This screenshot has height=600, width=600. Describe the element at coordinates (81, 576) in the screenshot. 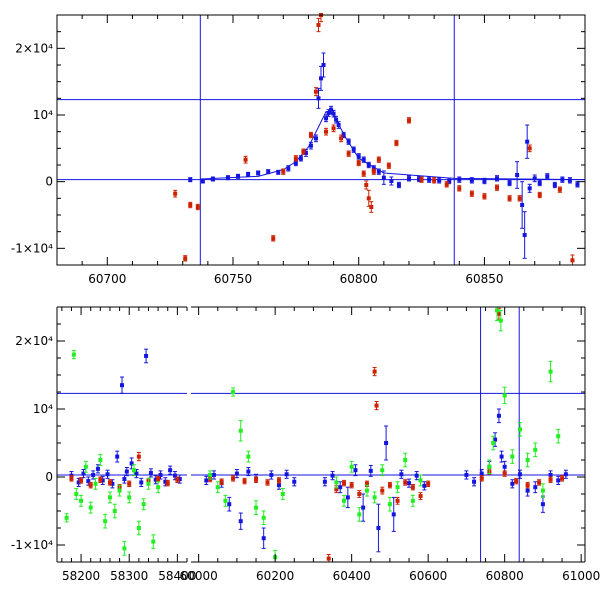

I see `x-tick-label: 58200` at that location.